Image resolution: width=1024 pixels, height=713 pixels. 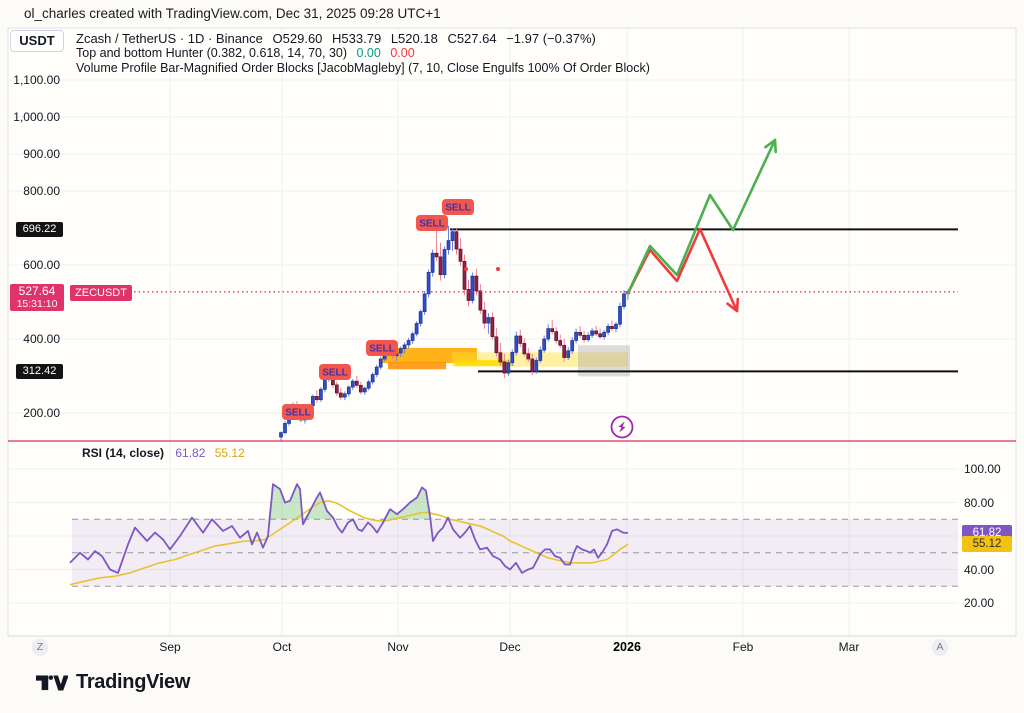 What do you see at coordinates (297, 38) in the screenshot?
I see `ohlc-open: O529.60` at bounding box center [297, 38].